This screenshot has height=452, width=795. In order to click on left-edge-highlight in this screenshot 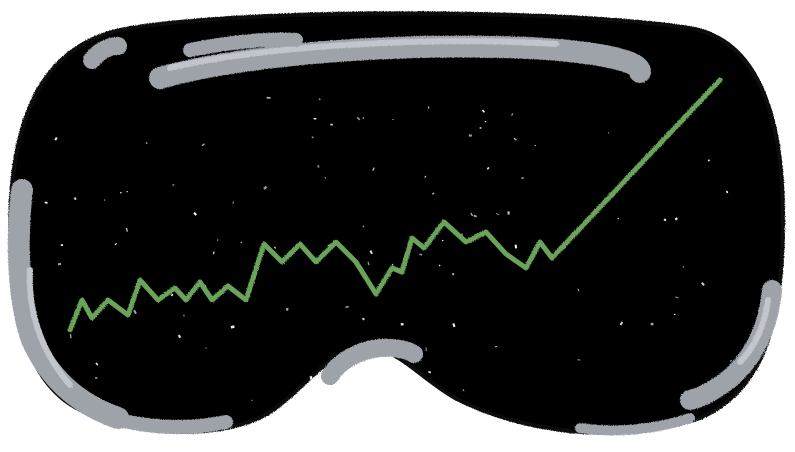, I will do `click(68, 304)`.